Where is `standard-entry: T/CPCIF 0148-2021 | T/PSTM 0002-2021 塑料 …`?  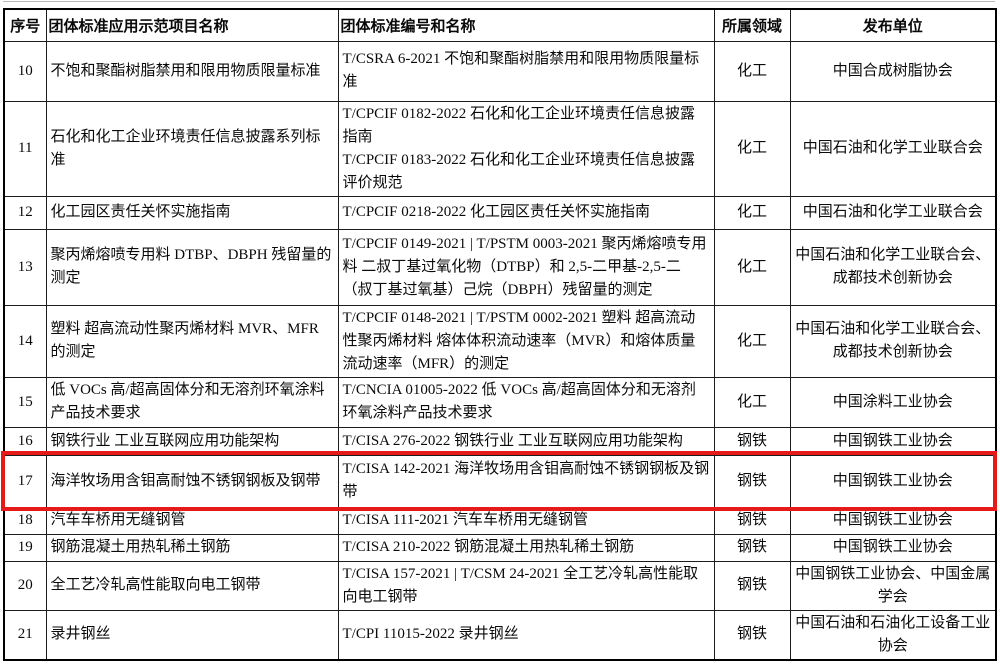
standard-entry: T/CPCIF 0148-2021 | T/PSTM 0002-2021 塑料 … is located at coordinates (519, 340).